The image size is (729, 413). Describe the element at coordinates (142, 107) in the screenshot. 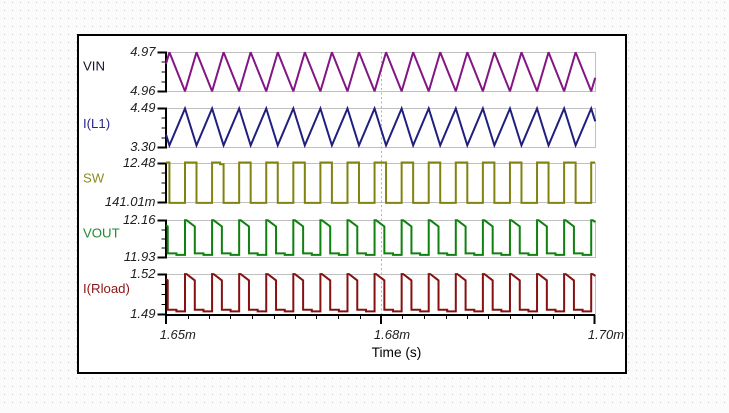

I see `svg-text: 4.49` at that location.